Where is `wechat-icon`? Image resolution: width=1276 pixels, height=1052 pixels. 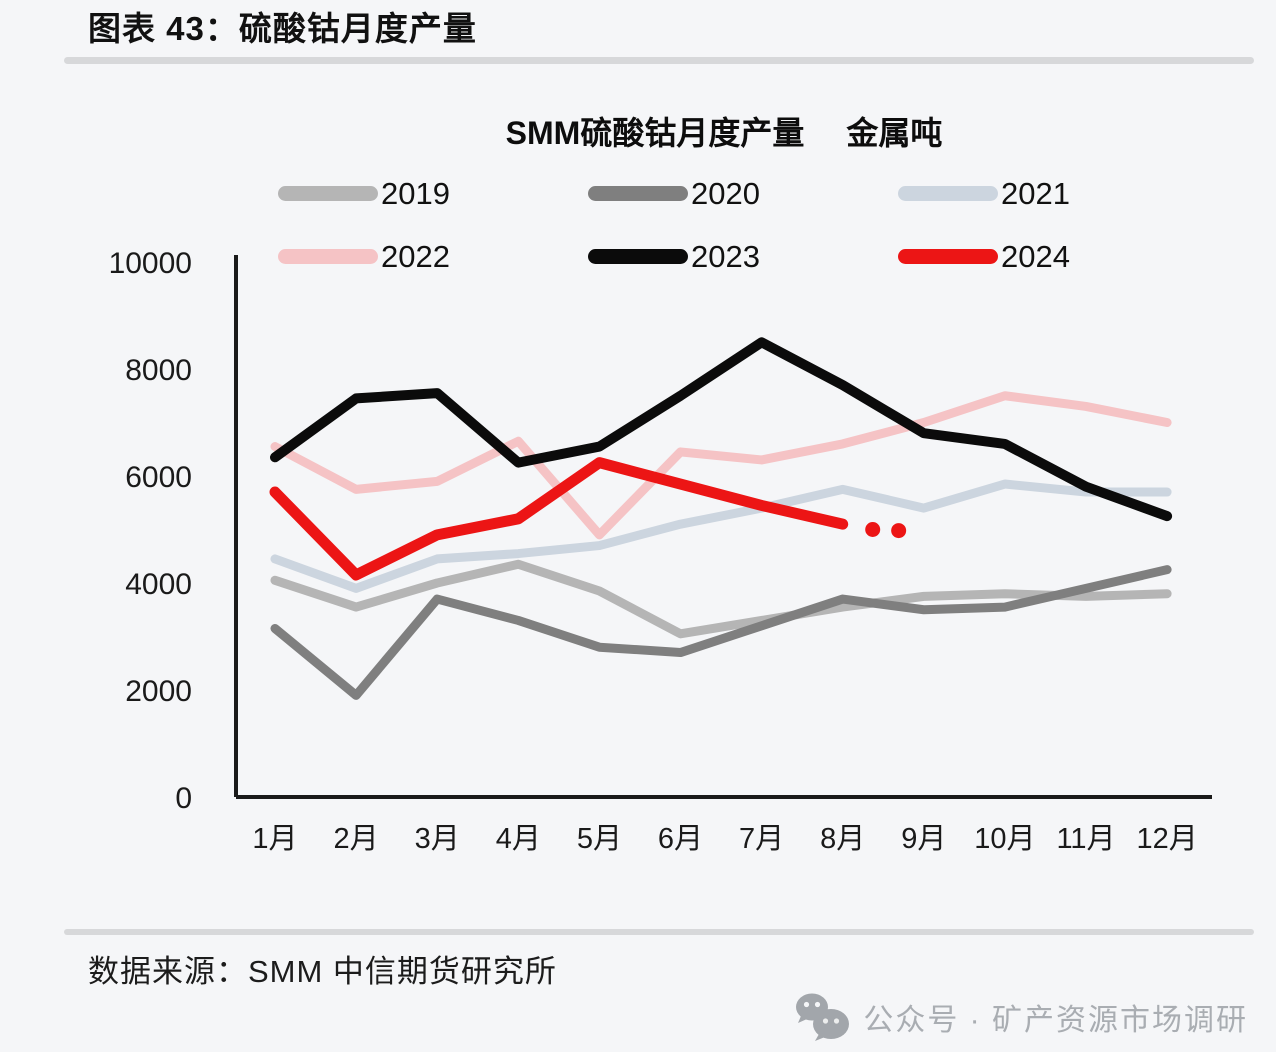
wechat-icon is located at coordinates (823, 1017).